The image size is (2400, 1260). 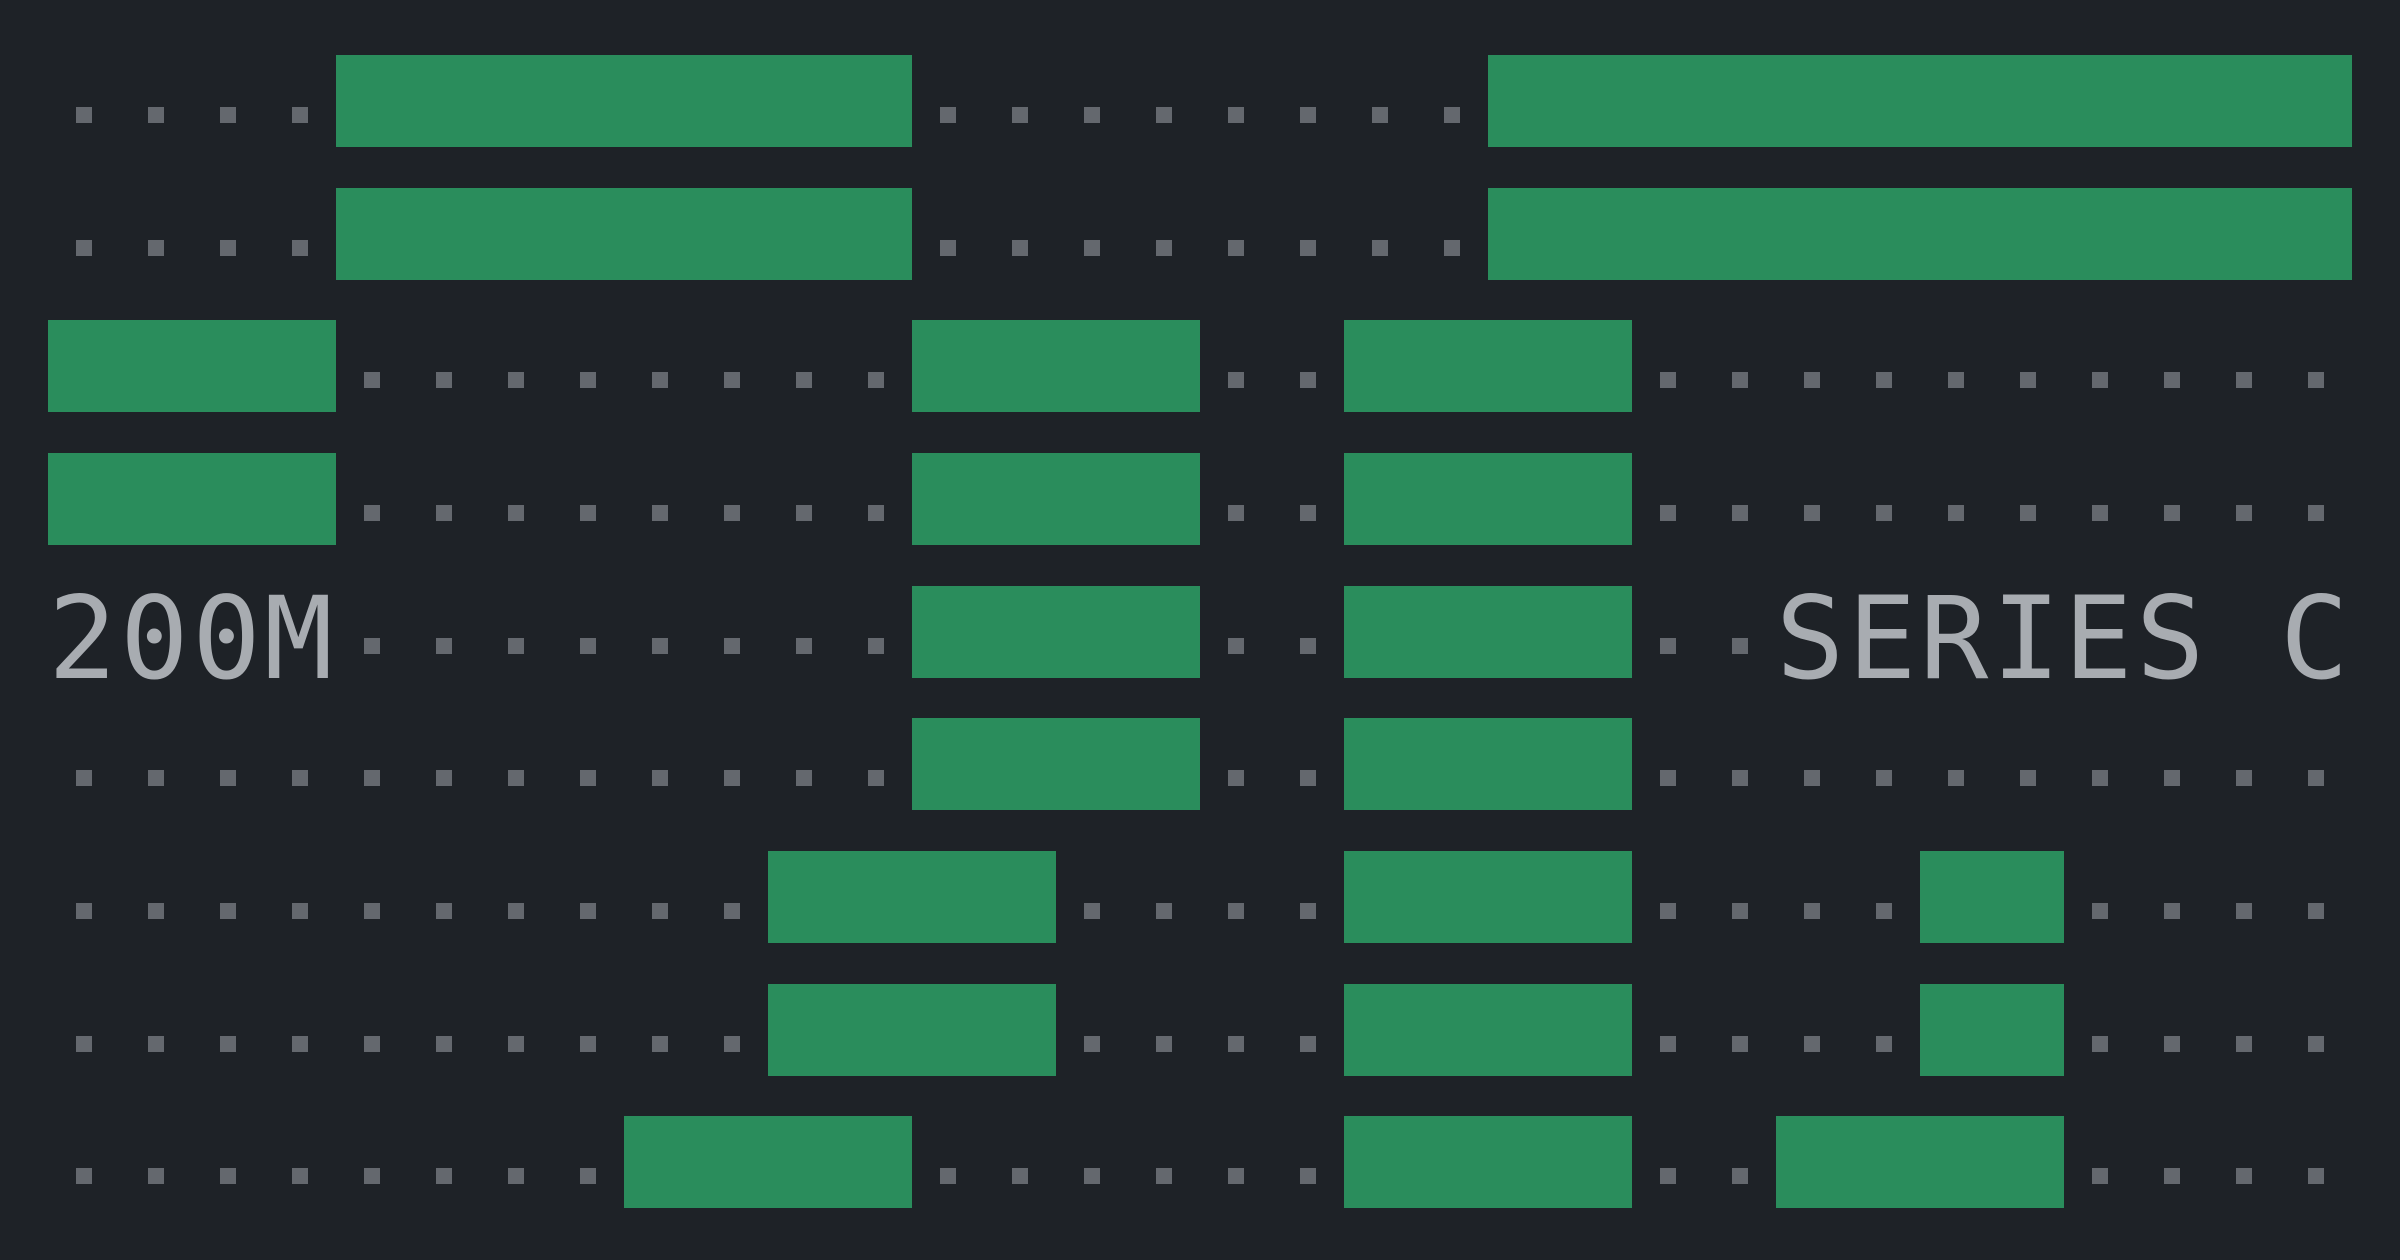 I want to click on series-label: SERIES C, so click(x=2063, y=638).